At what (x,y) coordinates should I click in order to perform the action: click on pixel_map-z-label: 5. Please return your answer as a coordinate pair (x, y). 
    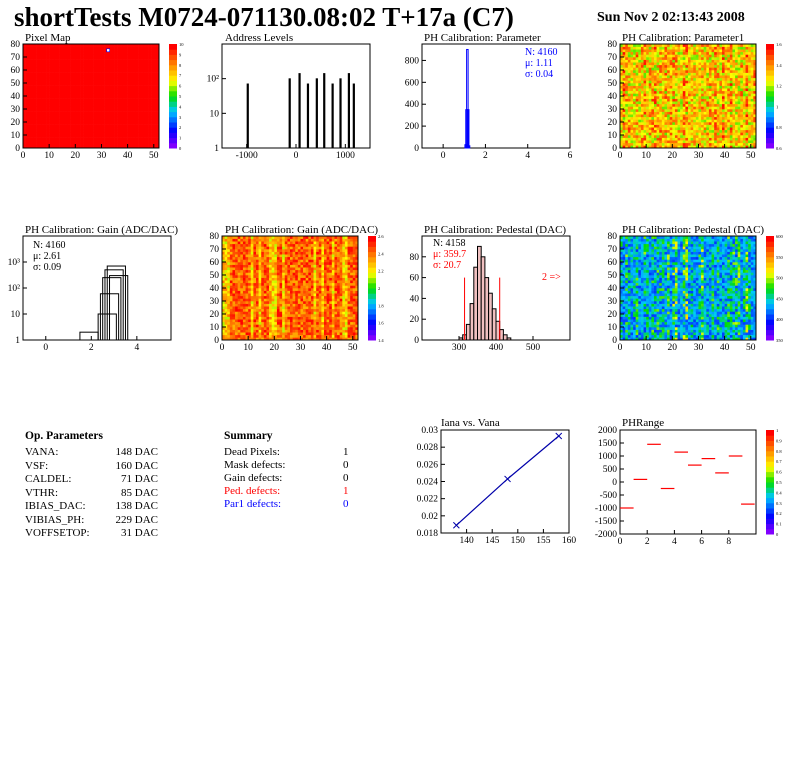
    Looking at the image, I should click on (180, 96).